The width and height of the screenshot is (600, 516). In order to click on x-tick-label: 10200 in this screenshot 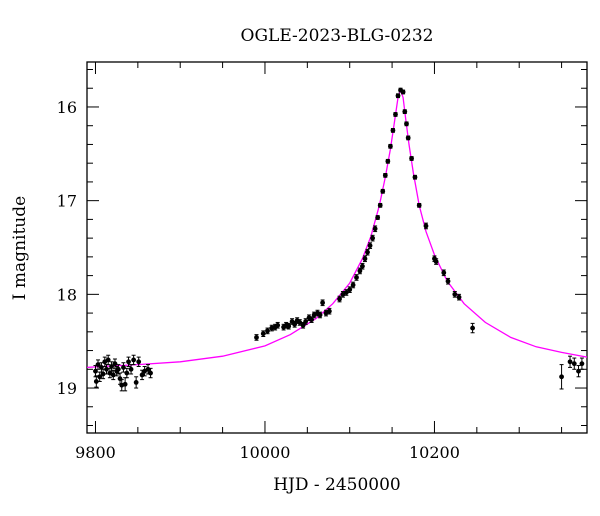, I will do `click(434, 452)`.